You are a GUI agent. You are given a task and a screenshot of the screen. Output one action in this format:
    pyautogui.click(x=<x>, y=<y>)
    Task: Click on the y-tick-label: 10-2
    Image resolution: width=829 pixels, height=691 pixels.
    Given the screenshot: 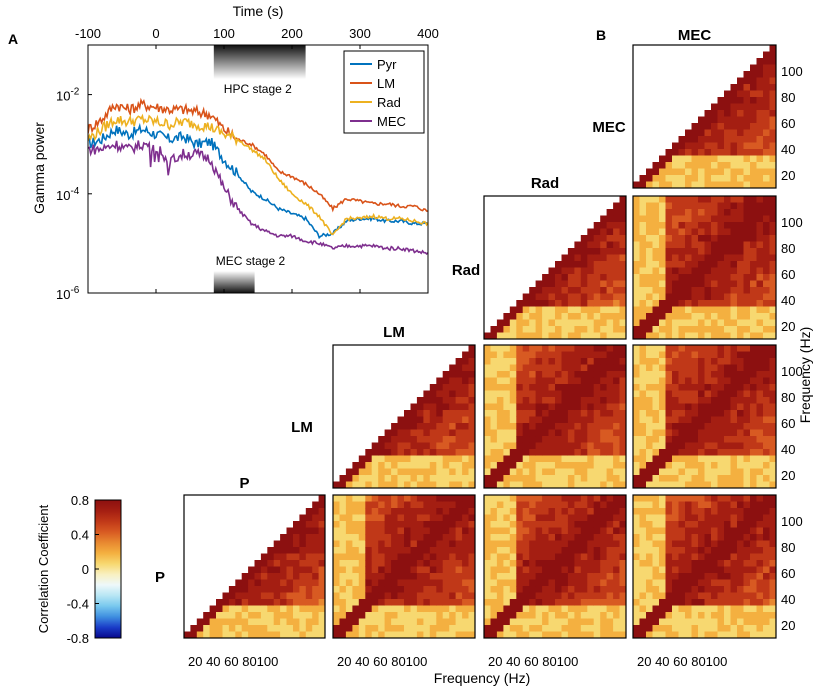 What is the action you would take?
    pyautogui.click(x=68, y=95)
    